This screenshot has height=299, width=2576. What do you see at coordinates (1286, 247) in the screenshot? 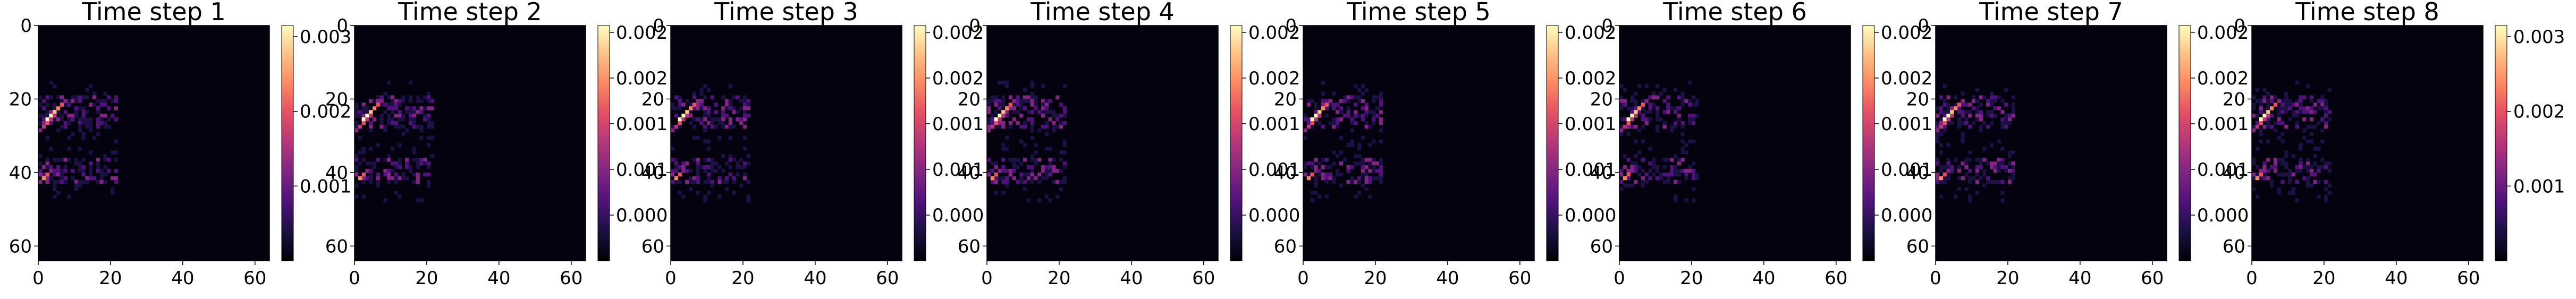
I see `y-tick-label: 60` at bounding box center [1286, 247].